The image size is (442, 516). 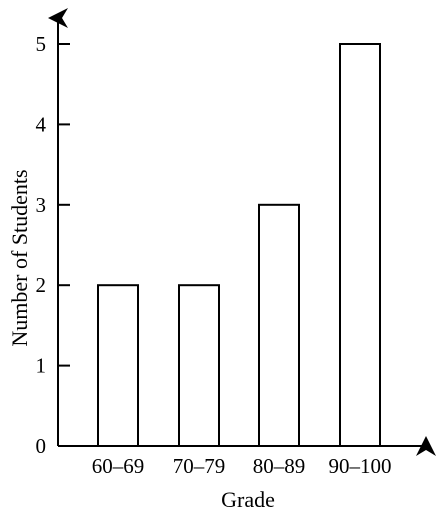 What do you see at coordinates (41, 205) in the screenshot?
I see `y-tick-label: 3` at bounding box center [41, 205].